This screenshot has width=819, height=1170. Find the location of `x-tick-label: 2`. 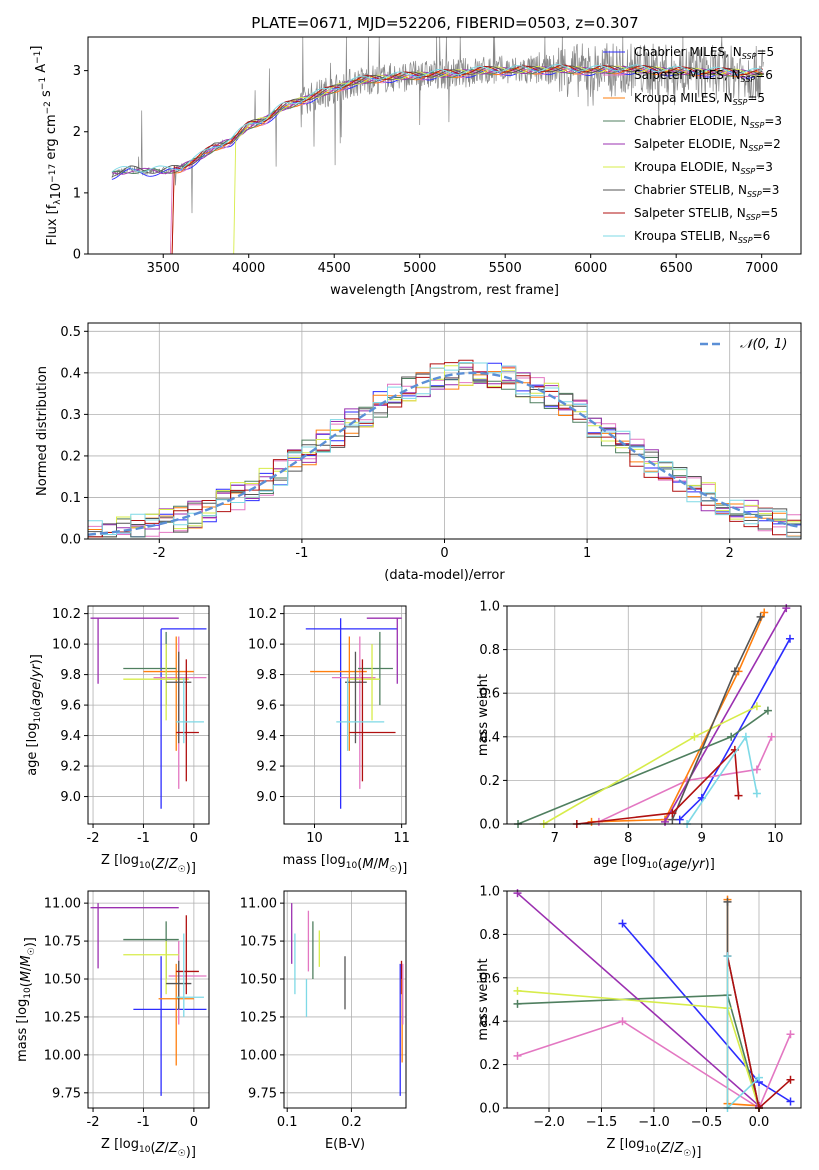

x-tick-label: 2 is located at coordinates (730, 553).